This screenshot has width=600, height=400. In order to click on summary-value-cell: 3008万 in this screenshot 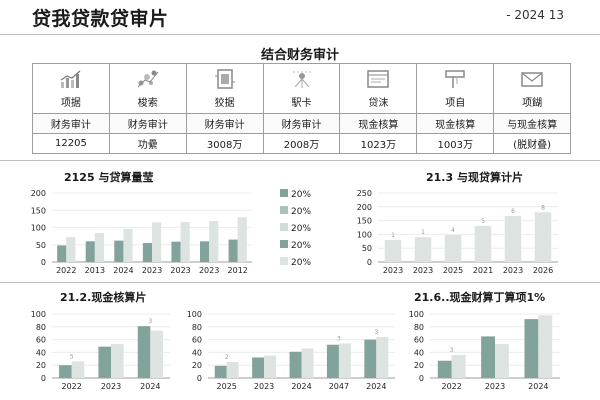, I will do `click(225, 144)`.